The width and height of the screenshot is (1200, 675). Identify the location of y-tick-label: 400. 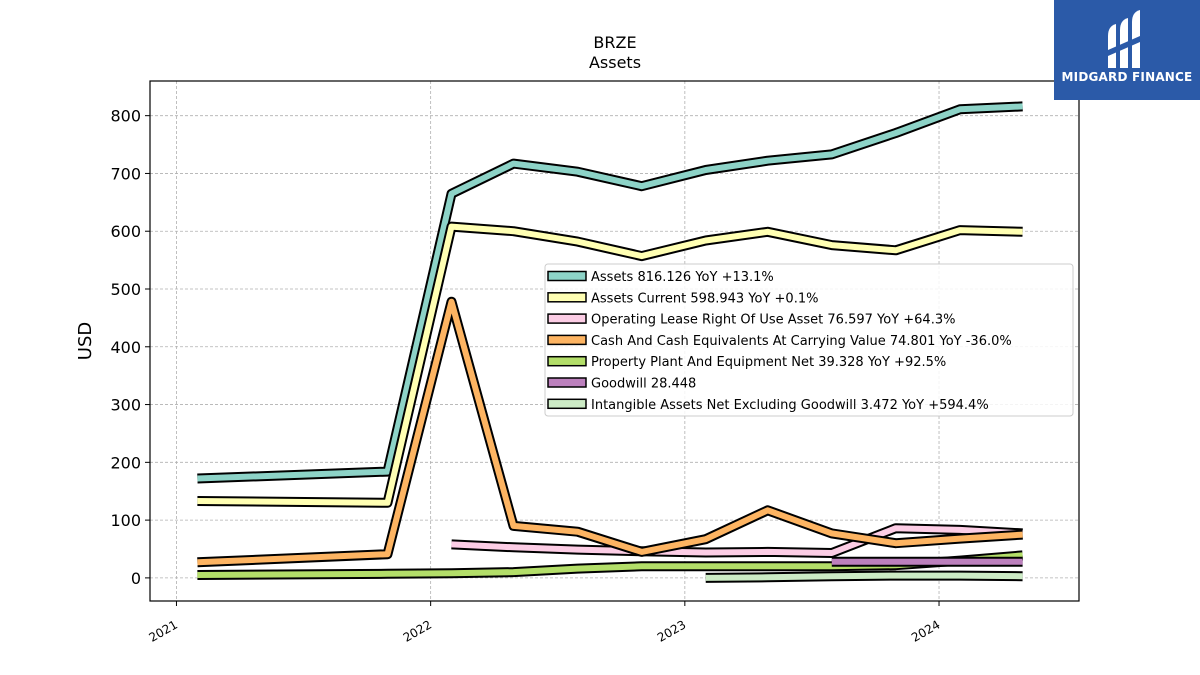
(125, 347).